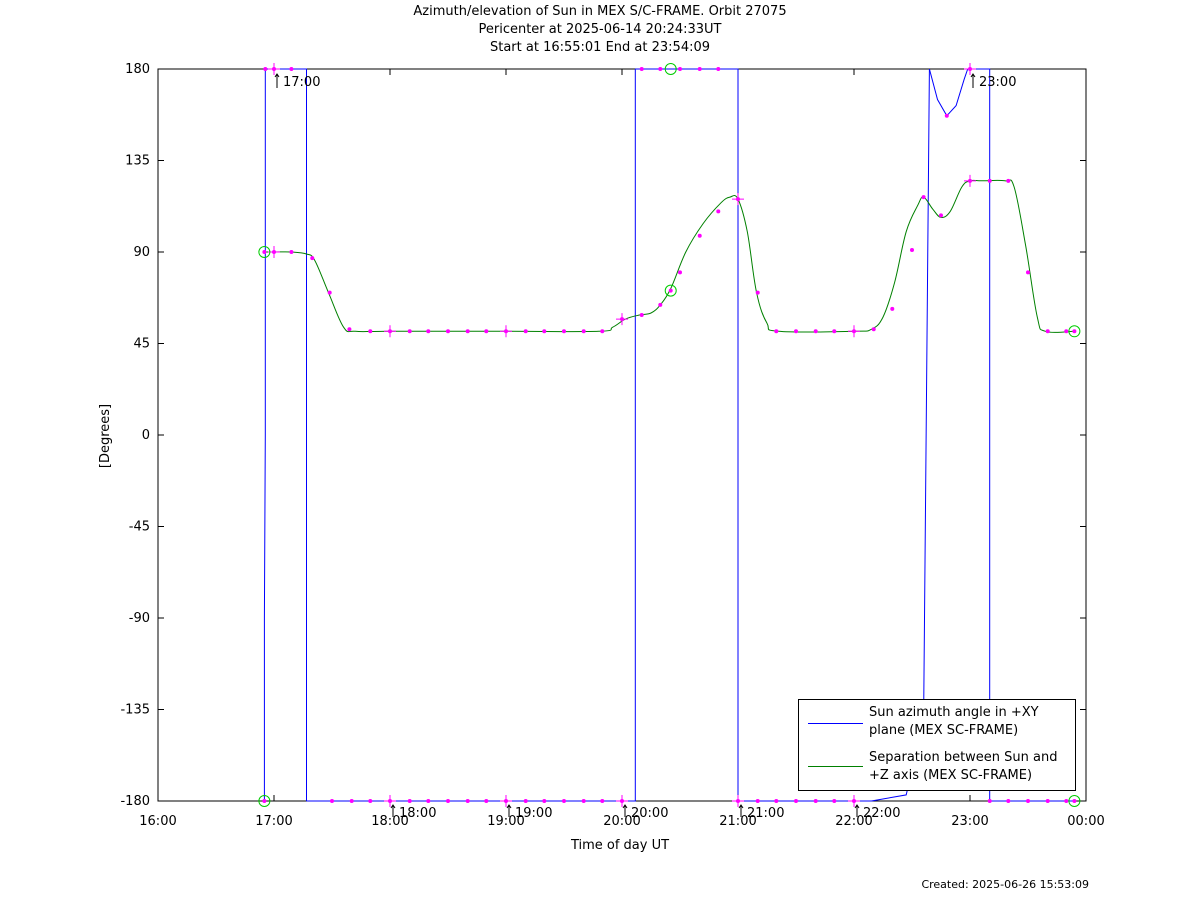 Image resolution: width=1200 pixels, height=901 pixels. What do you see at coordinates (765, 813) in the screenshot?
I see `hour-annotation-label: 21:00` at bounding box center [765, 813].